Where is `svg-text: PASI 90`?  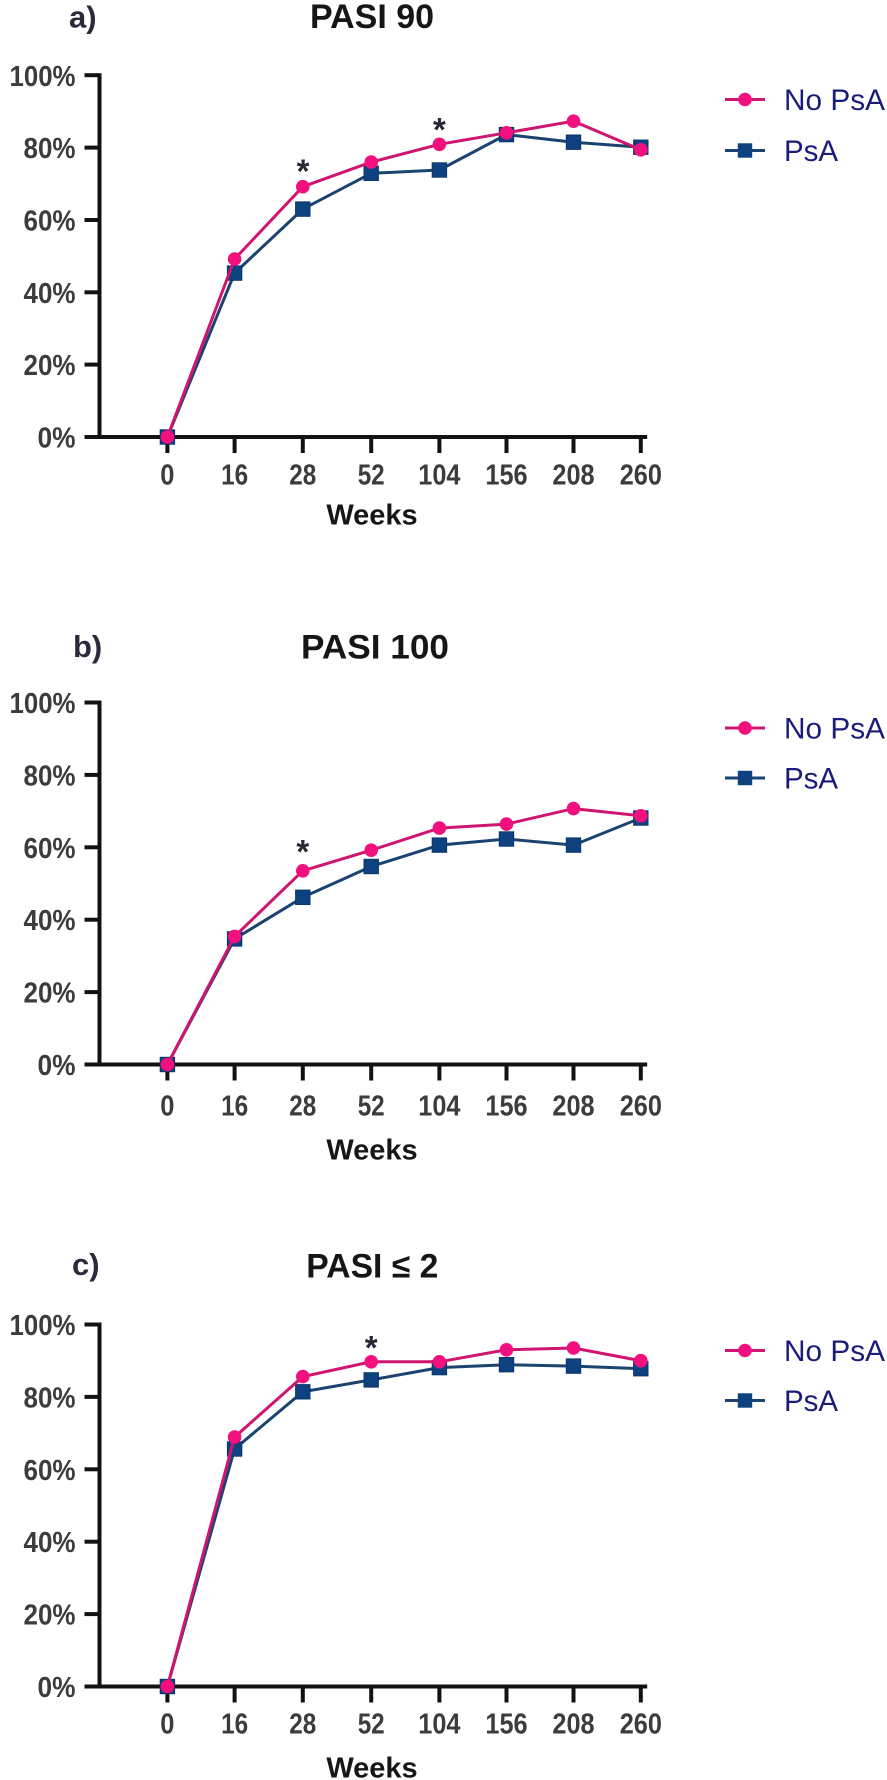 svg-text: PASI 90 is located at coordinates (372, 18).